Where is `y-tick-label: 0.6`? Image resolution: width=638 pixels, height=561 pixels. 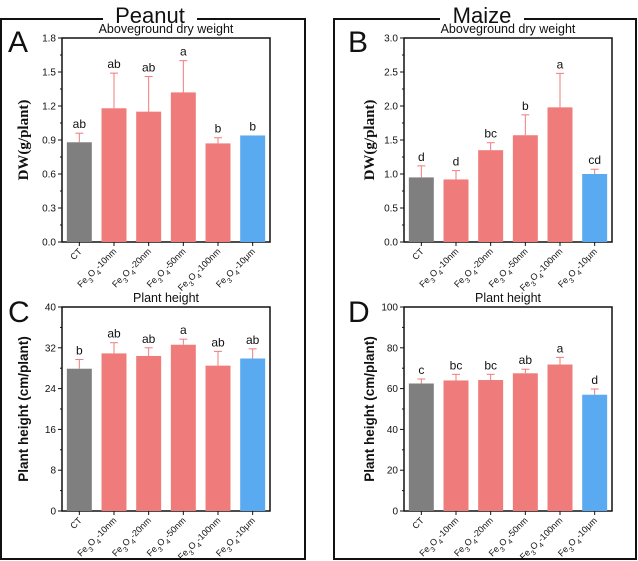 y-tick-label: 0.6 is located at coordinates (49, 175).